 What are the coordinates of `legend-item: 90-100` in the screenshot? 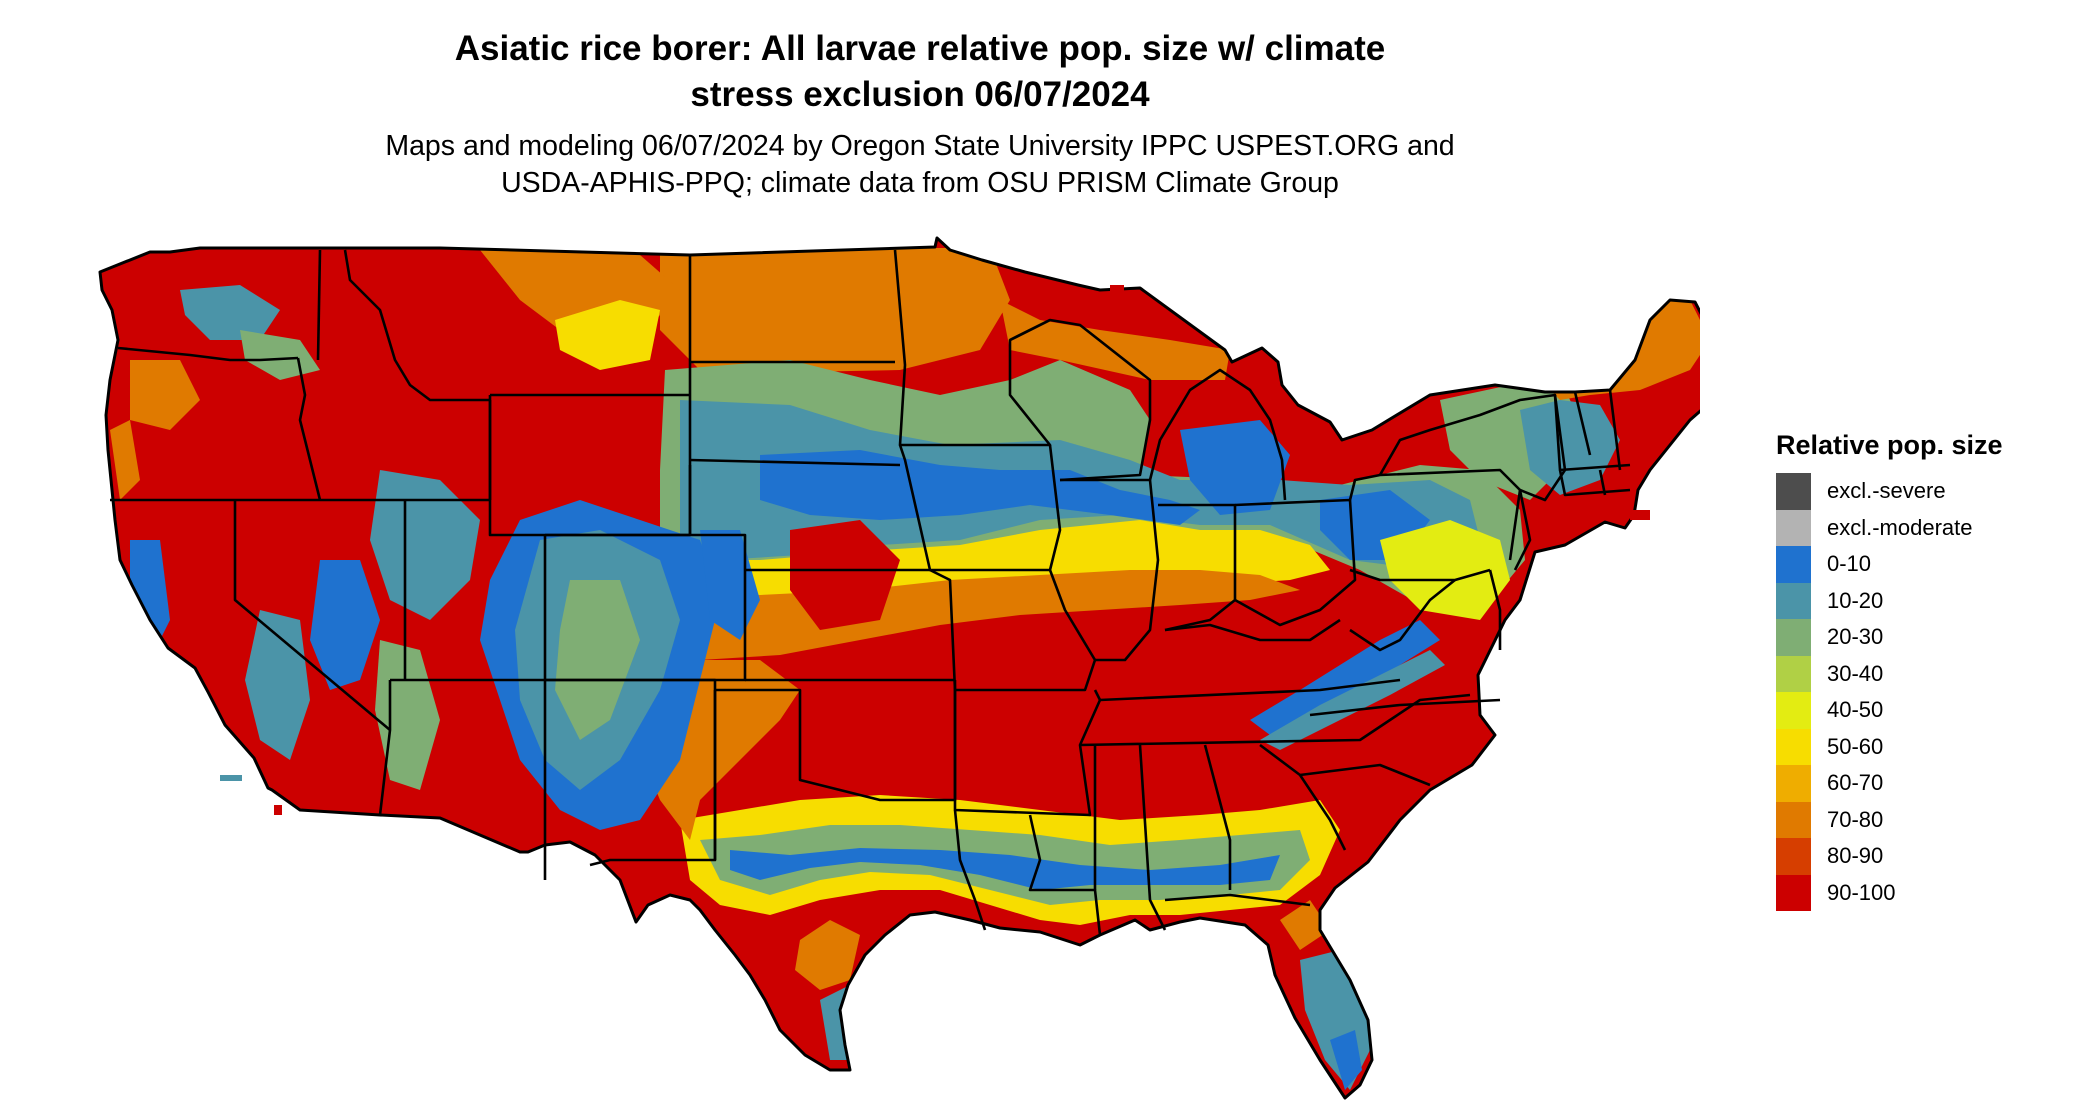 It's located at (1936, 892).